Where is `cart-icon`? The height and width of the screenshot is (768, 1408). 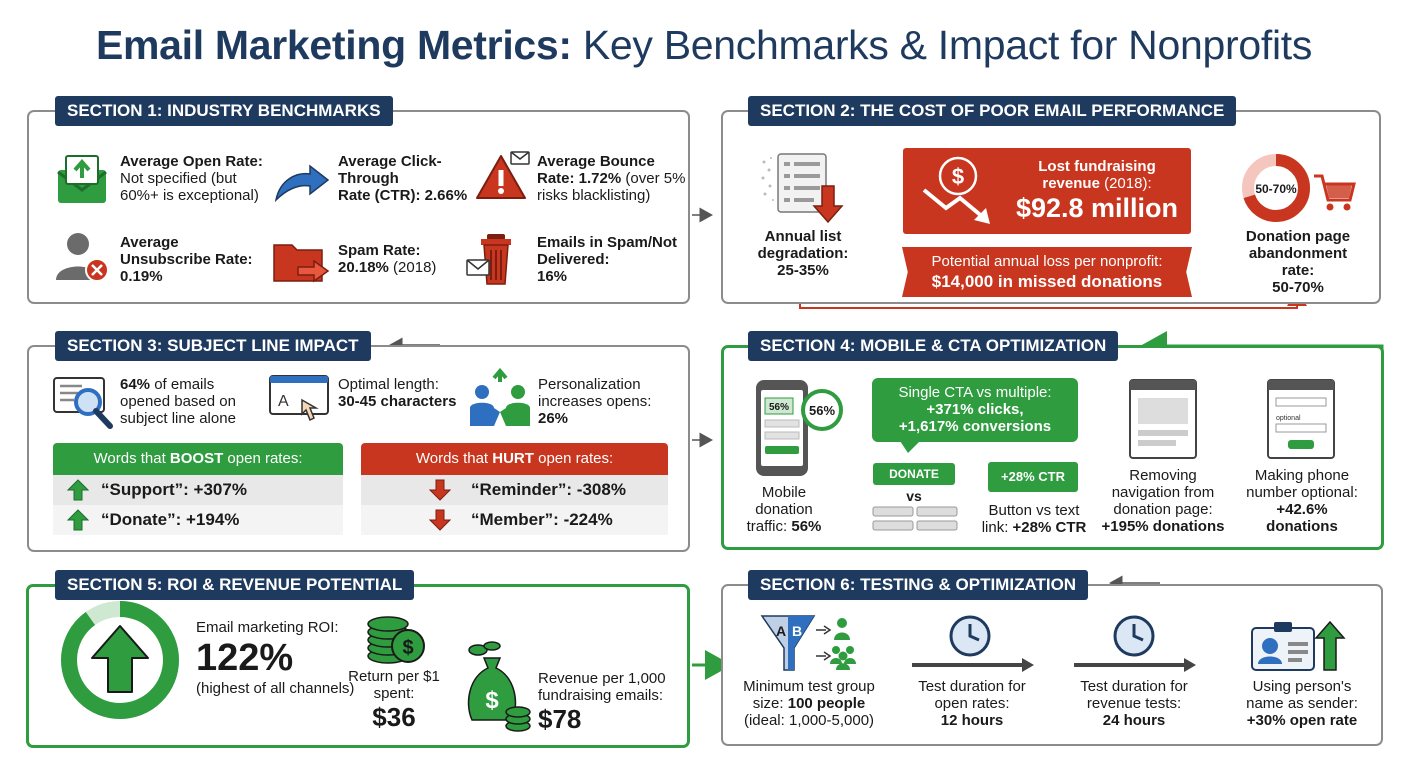 cart-icon is located at coordinates (1335, 192).